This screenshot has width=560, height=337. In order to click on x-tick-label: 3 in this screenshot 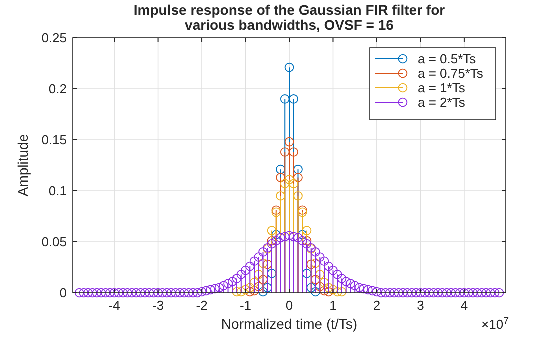, I will do `click(420, 305)`.